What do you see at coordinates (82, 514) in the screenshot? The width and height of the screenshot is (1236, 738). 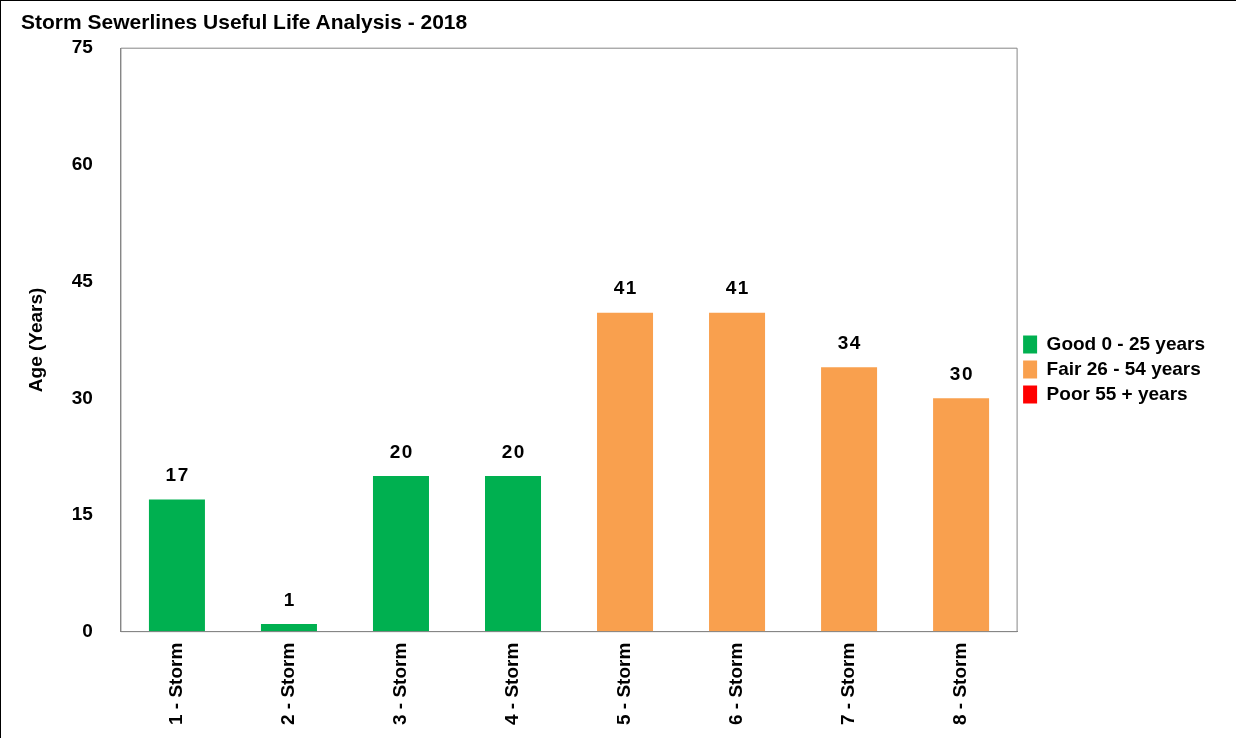 I see `y-tick-label: 15` at bounding box center [82, 514].